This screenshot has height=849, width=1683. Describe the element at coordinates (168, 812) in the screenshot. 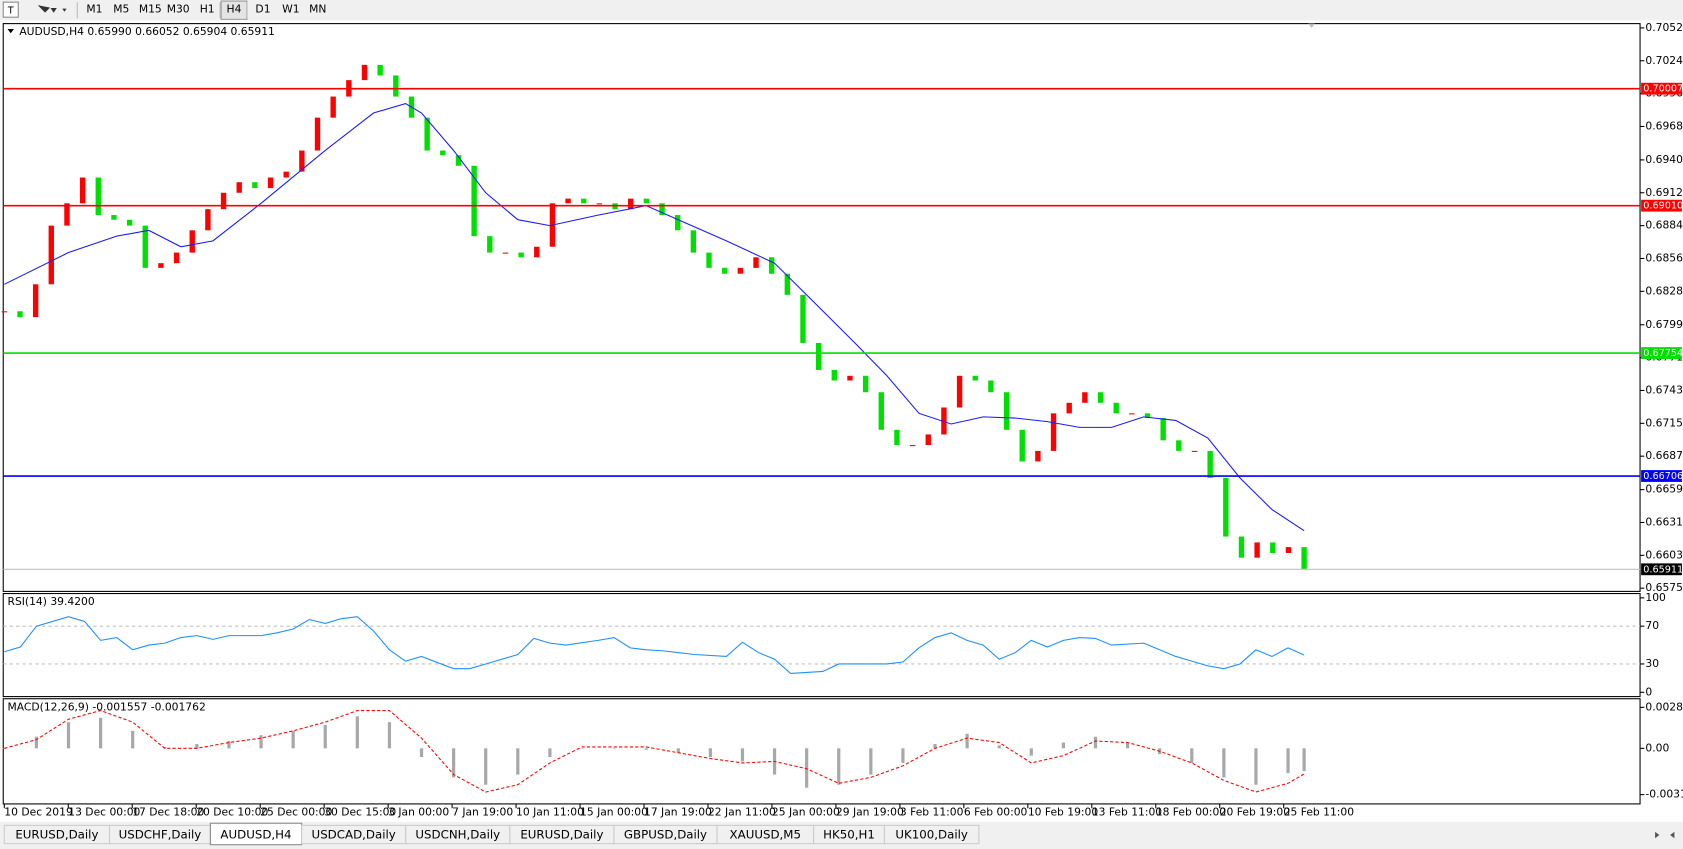

I see `x-tick-label: 17 Dec 18:00` at that location.